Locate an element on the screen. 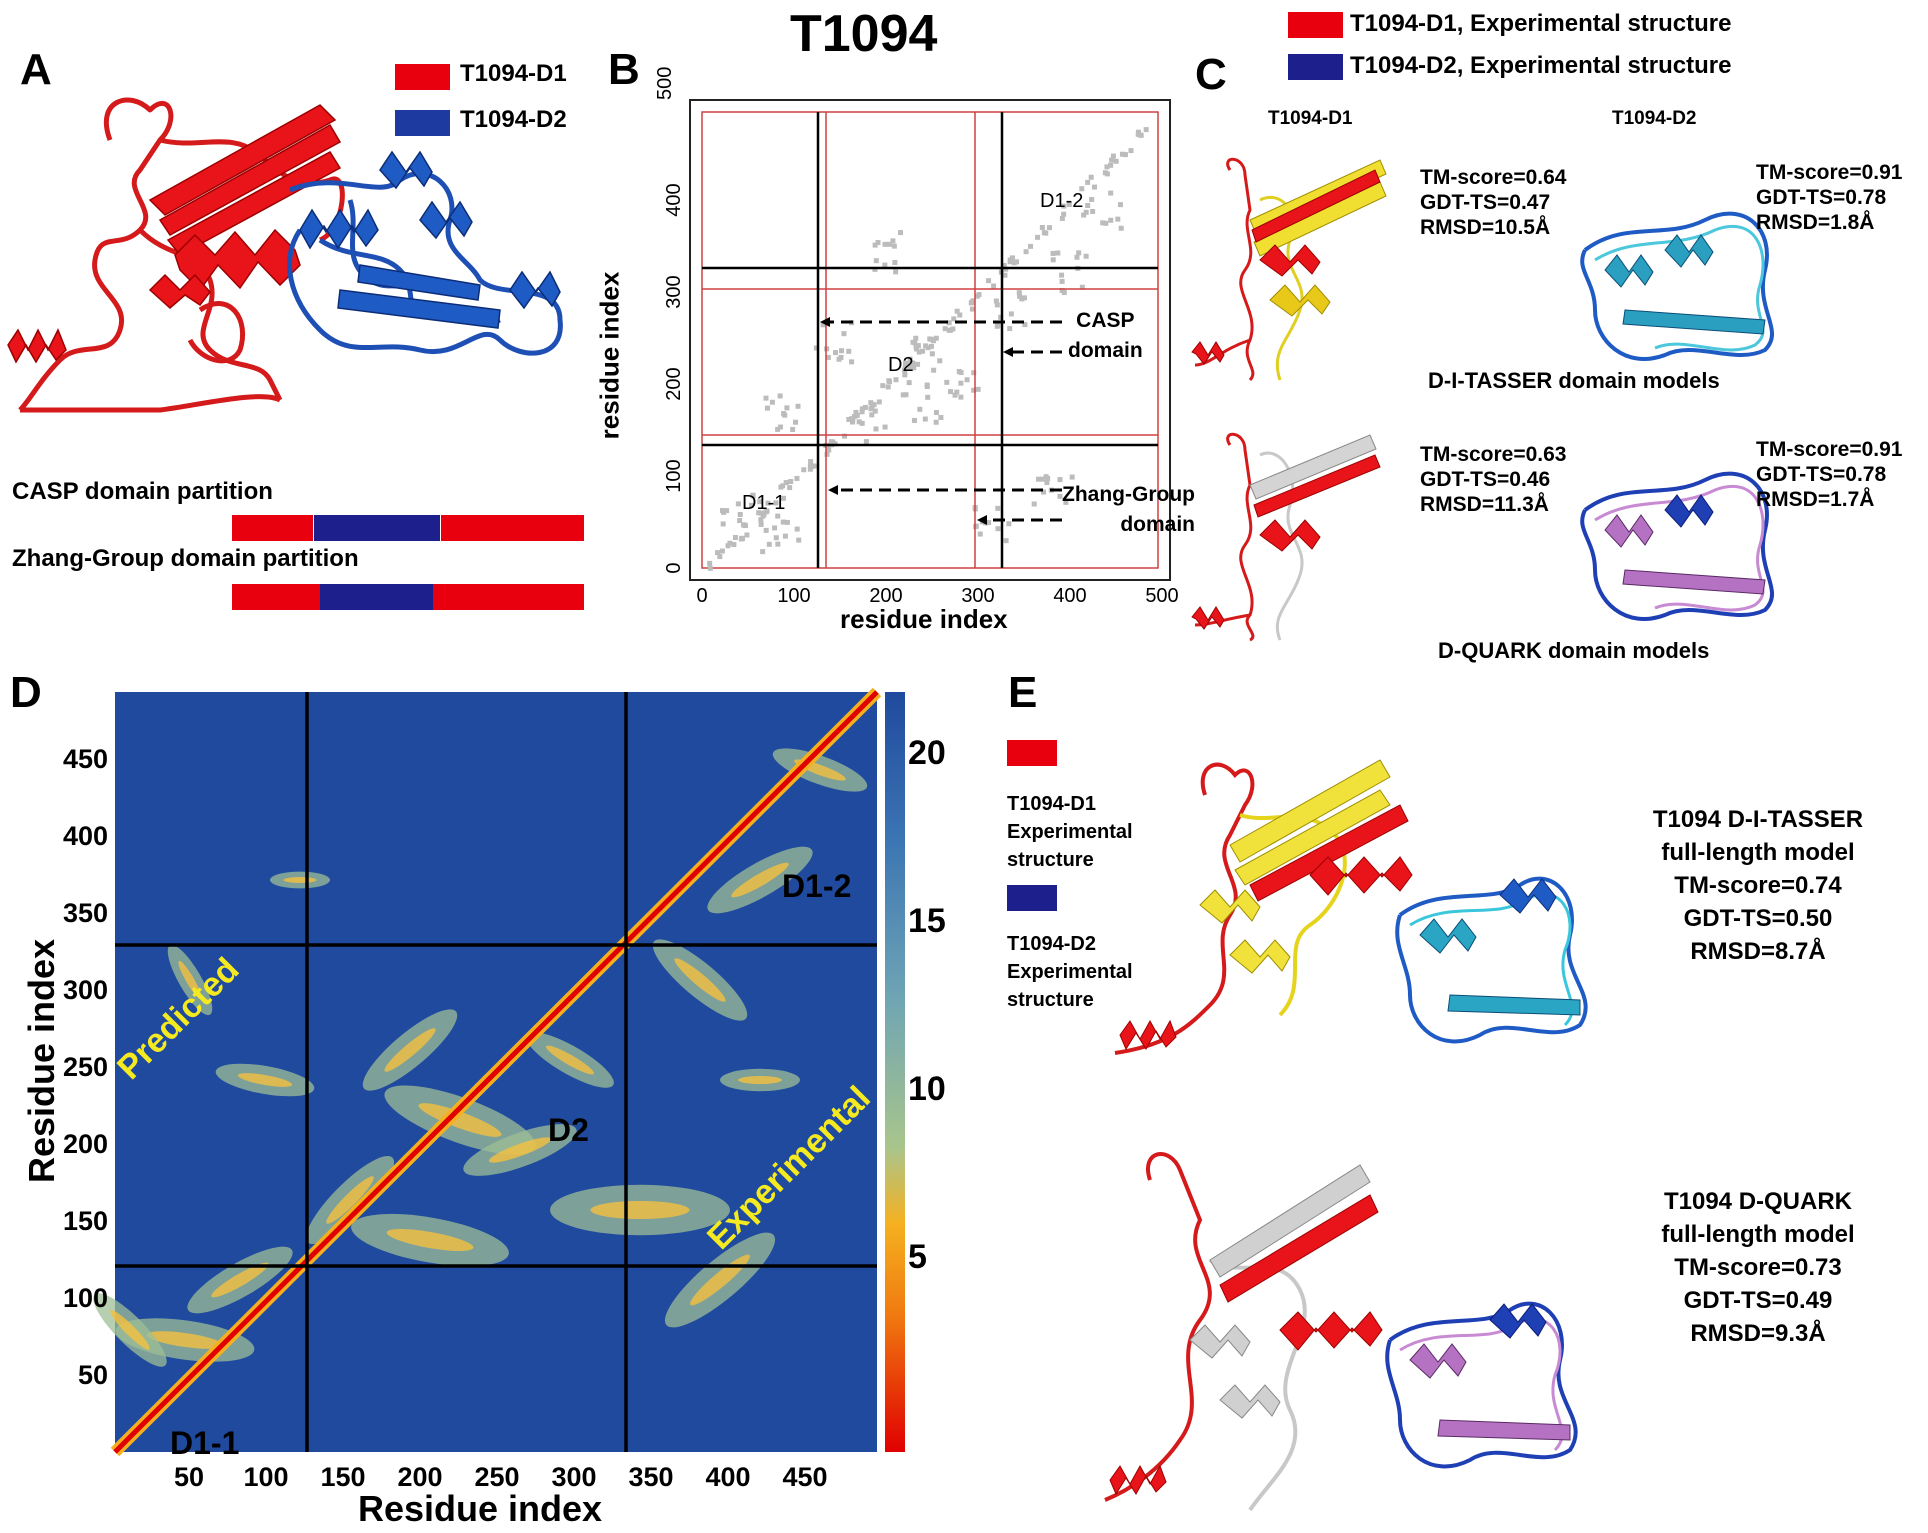 The height and width of the screenshot is (1533, 1928). d-xtick: 100 is located at coordinates (265, 1477).